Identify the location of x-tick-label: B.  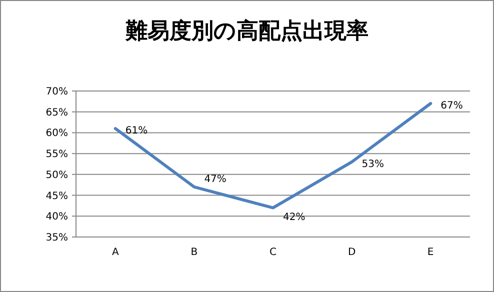
(194, 252).